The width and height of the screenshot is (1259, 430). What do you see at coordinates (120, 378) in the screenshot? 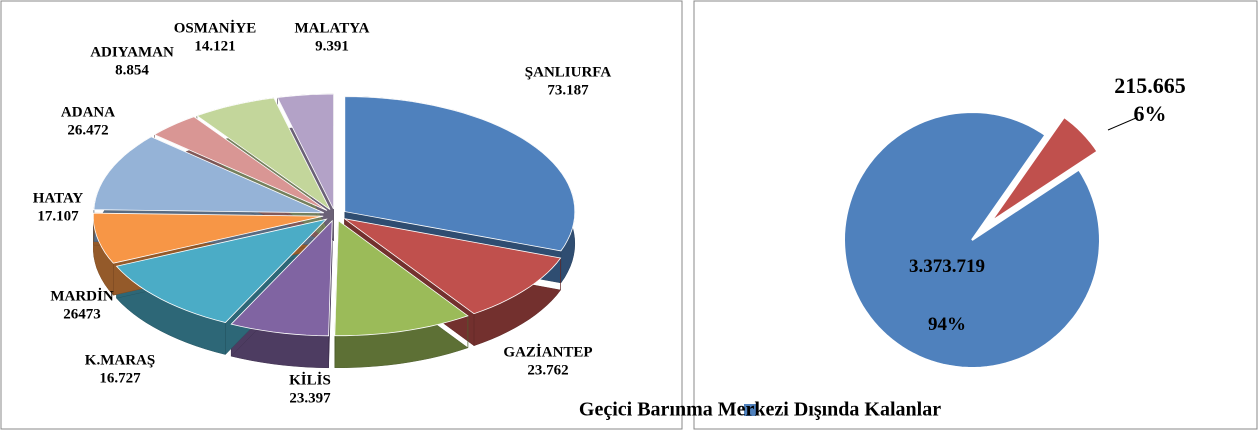
I see `slice-value: 16.727` at bounding box center [120, 378].